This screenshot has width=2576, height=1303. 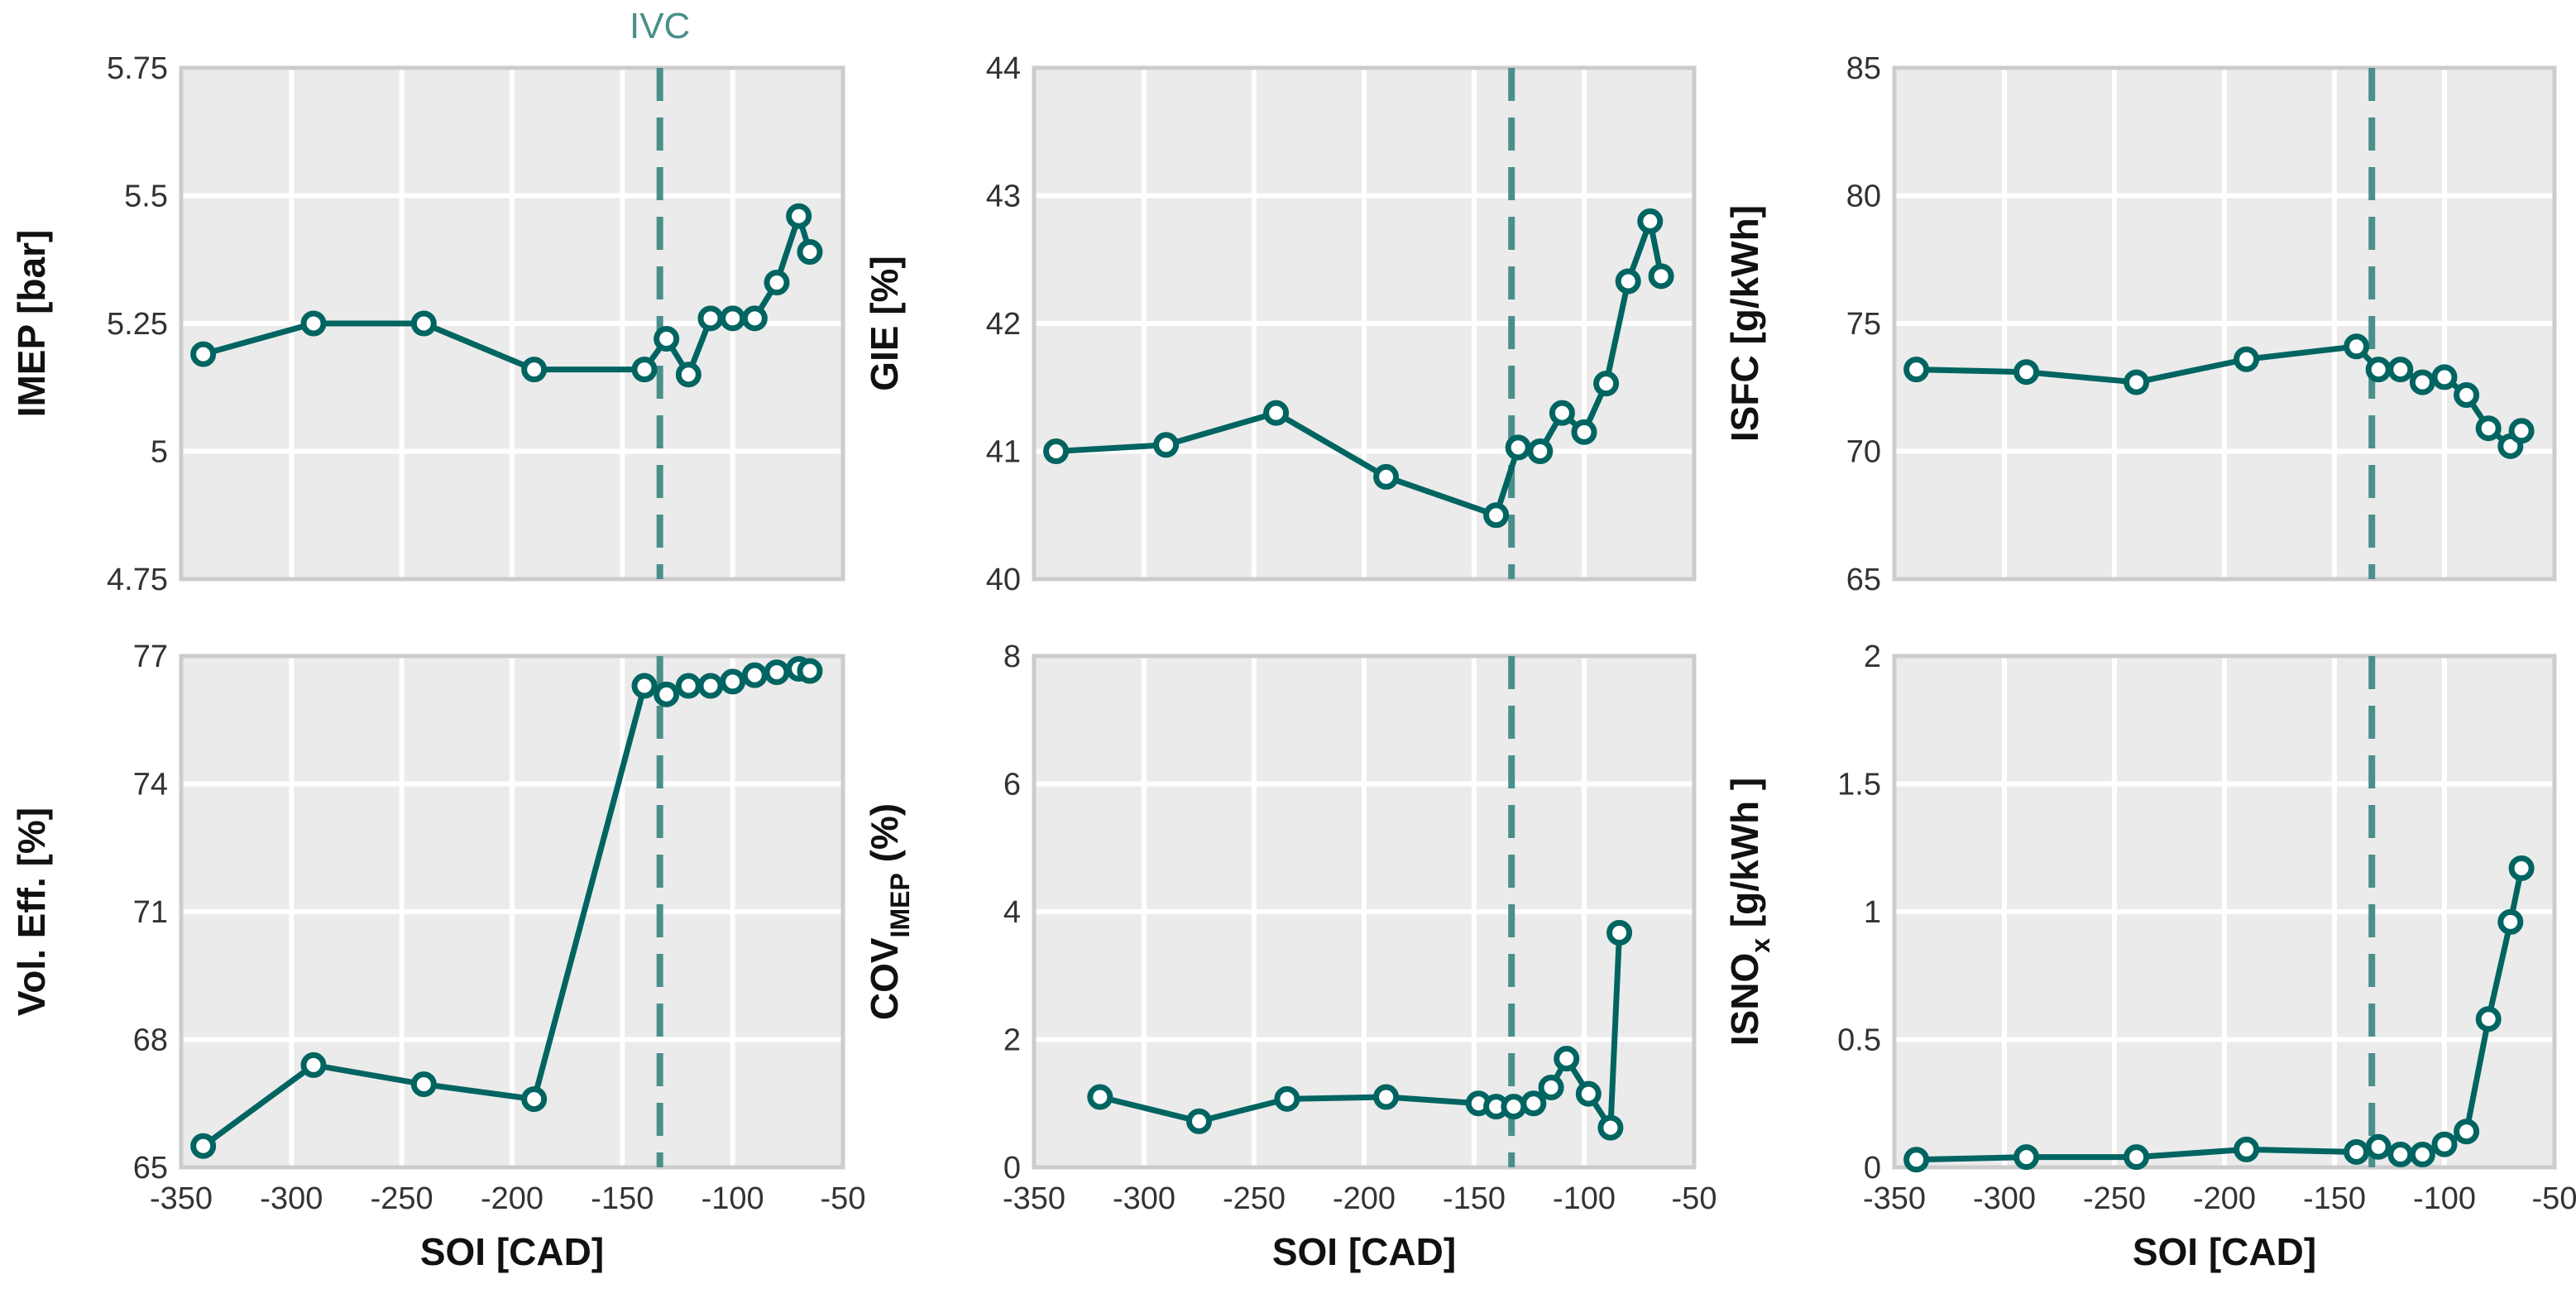 I want to click on y-tick-label: 2, so click(x=1873, y=657).